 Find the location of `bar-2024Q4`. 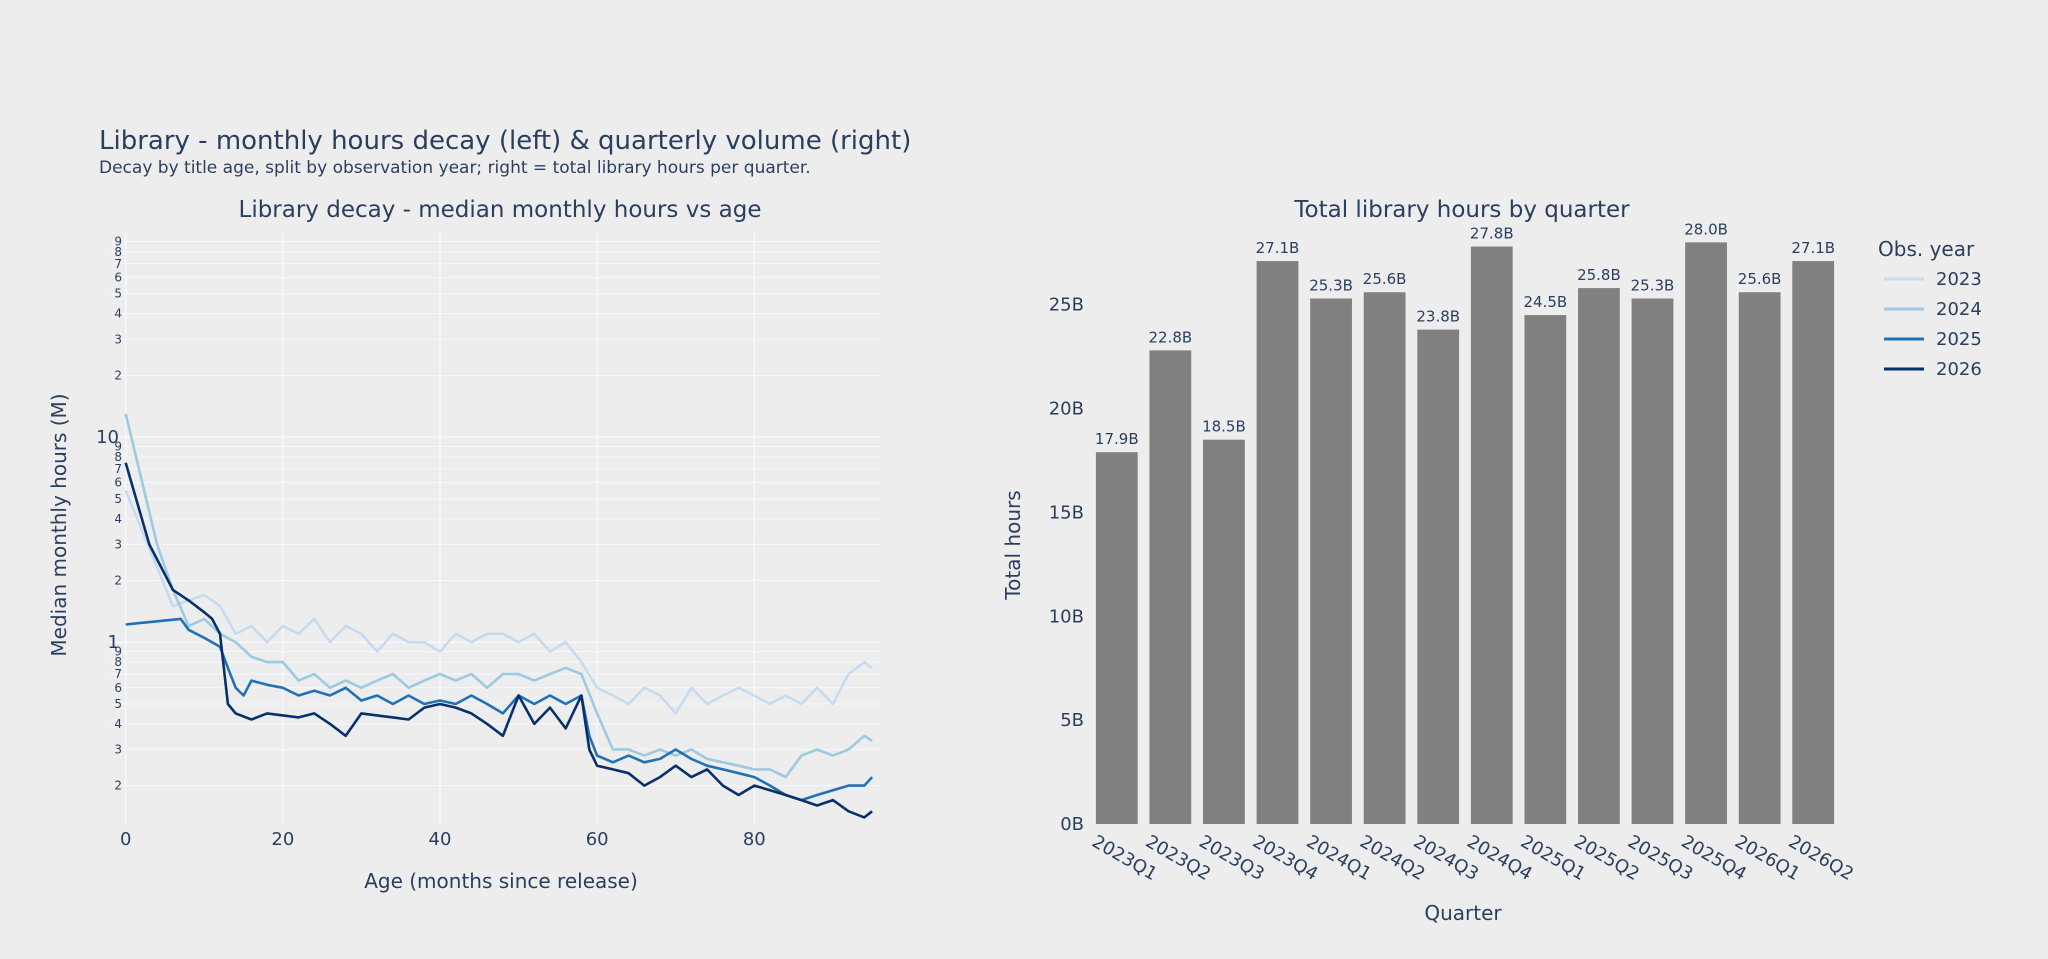

bar-2024Q4 is located at coordinates (1491, 535).